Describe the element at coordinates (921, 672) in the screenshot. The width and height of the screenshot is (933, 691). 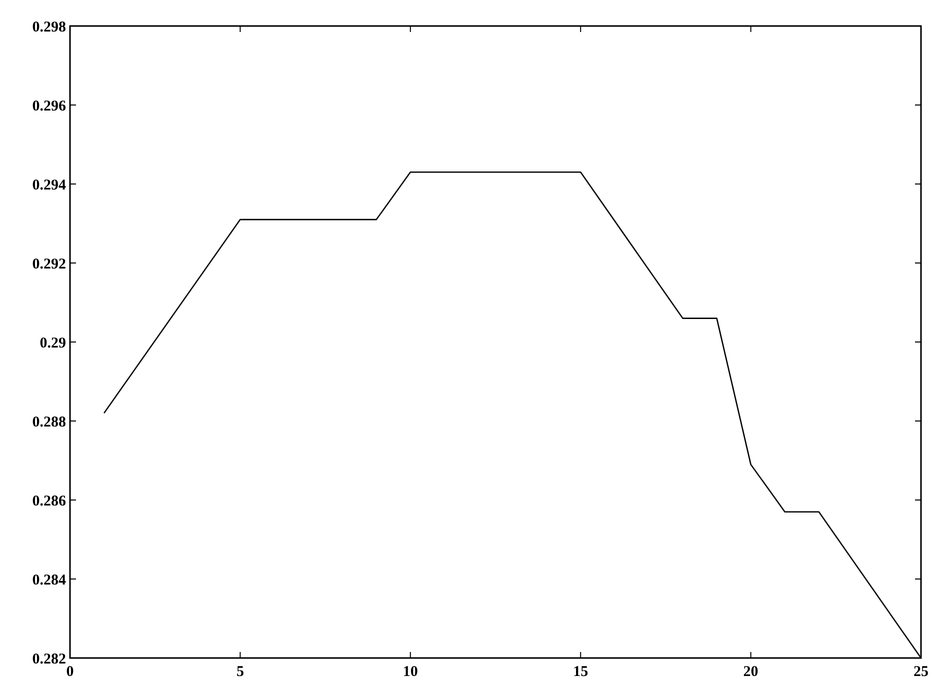
I see `x-tick-label: 25` at that location.